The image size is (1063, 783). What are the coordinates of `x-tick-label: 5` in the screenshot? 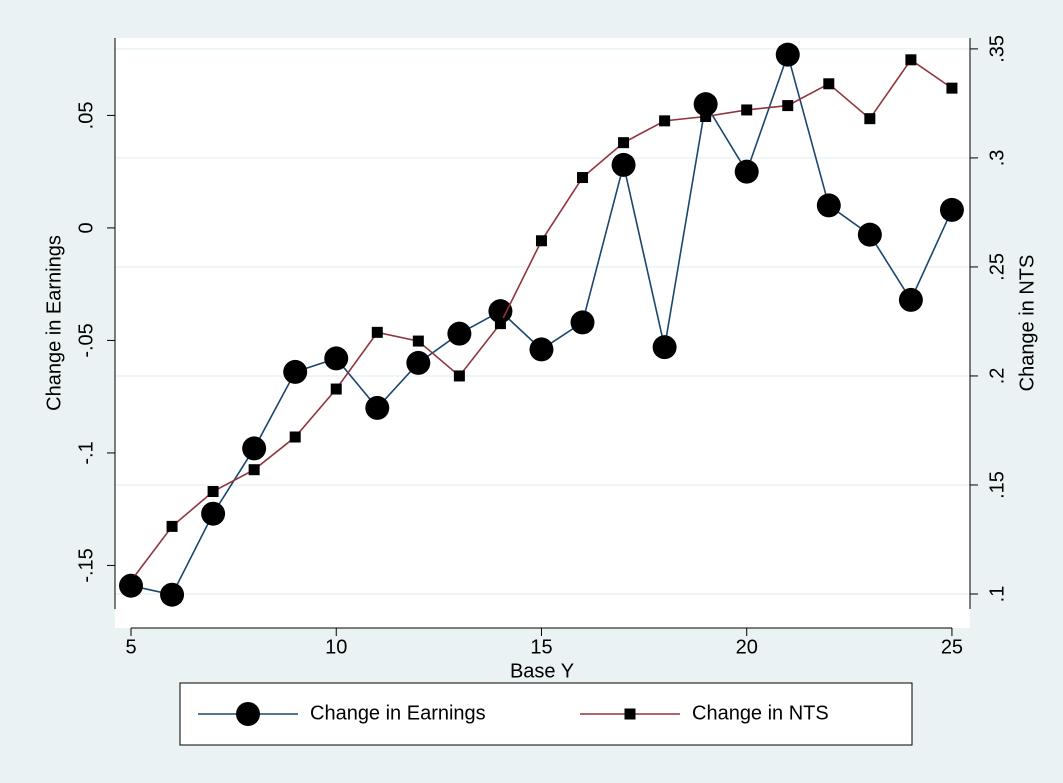 It's located at (130, 647).